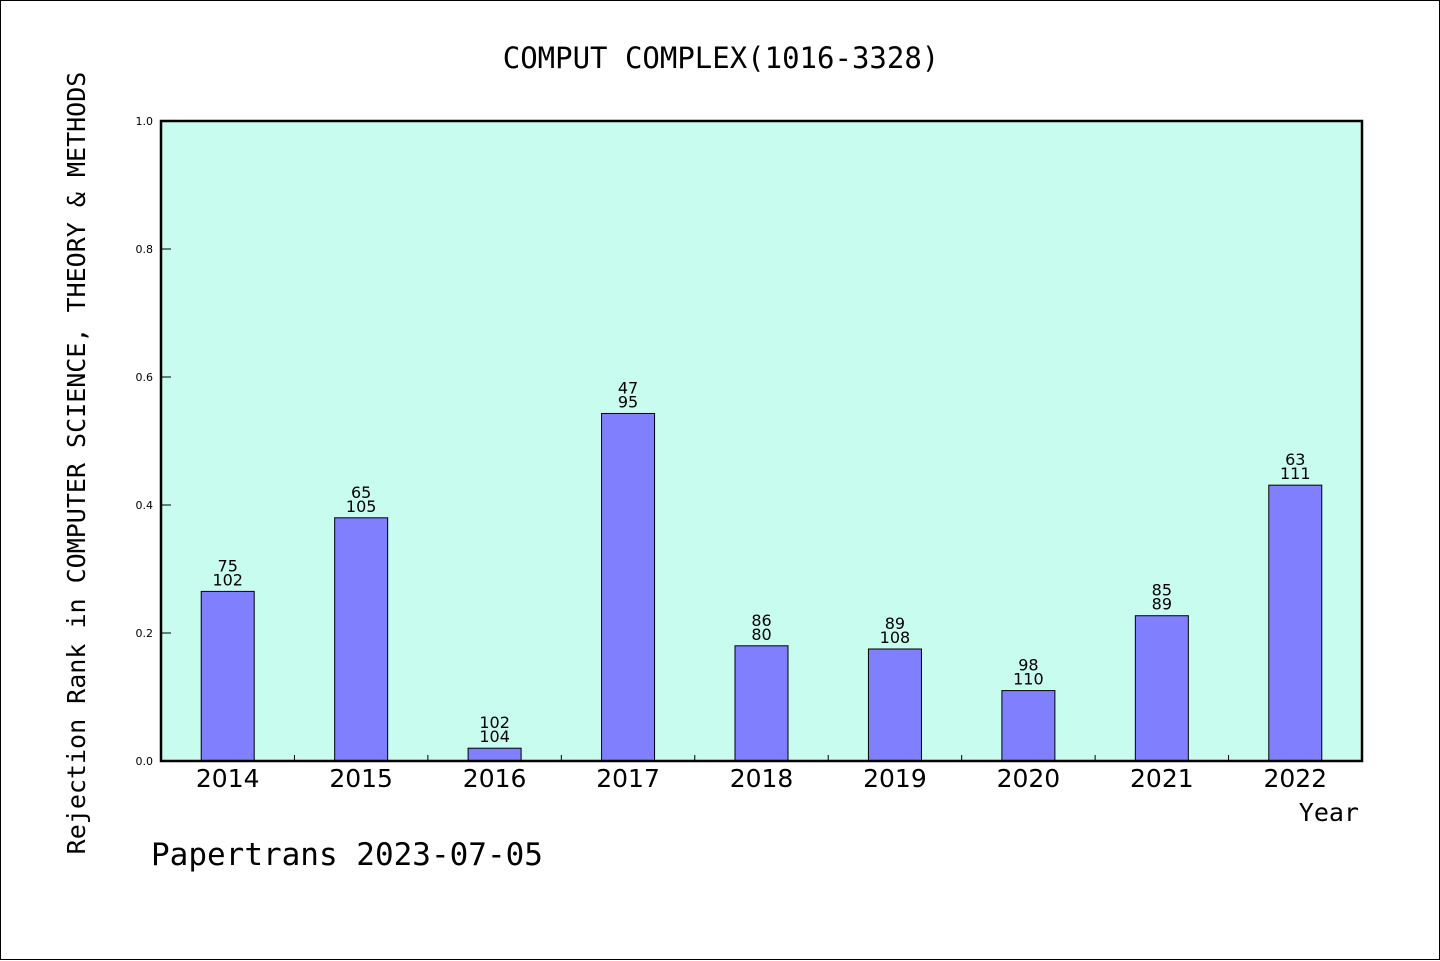  I want to click on bar-2021, so click(1161, 688).